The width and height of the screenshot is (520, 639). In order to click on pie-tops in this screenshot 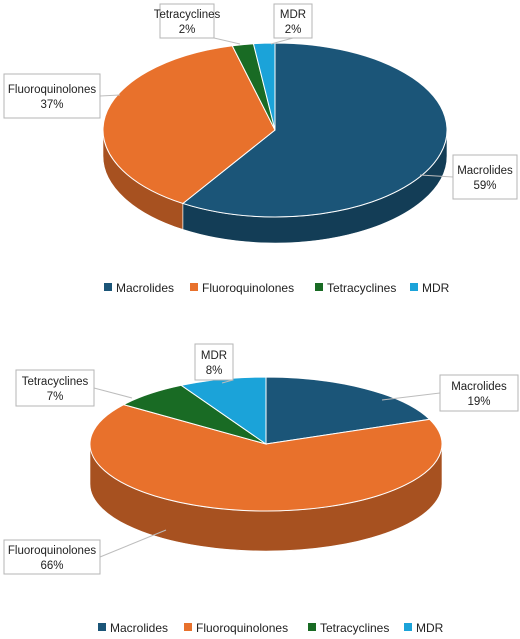, I will do `click(266, 444)`.